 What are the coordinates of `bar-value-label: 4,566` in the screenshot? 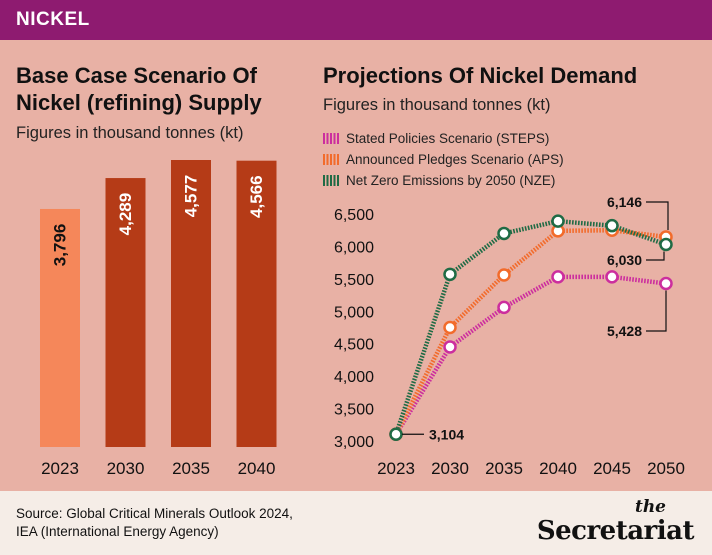 It's located at (256, 196).